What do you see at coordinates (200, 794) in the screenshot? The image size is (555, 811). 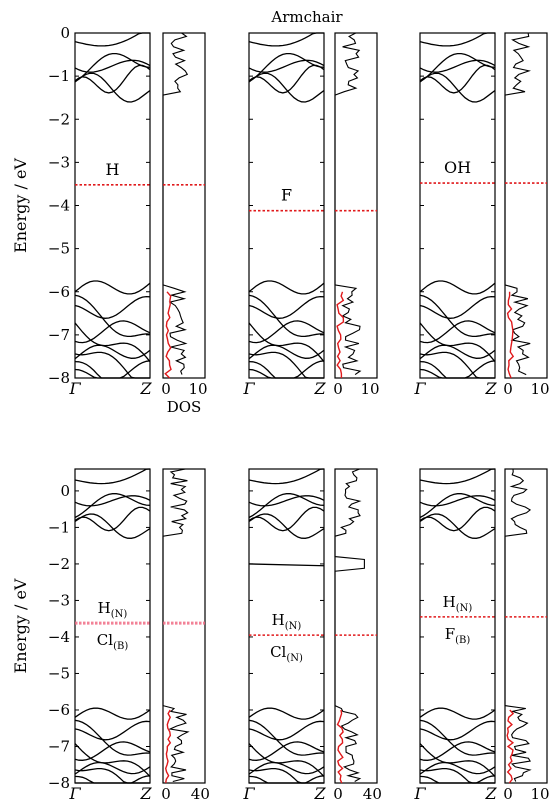 I see `dos-tick-label: 40` at bounding box center [200, 794].